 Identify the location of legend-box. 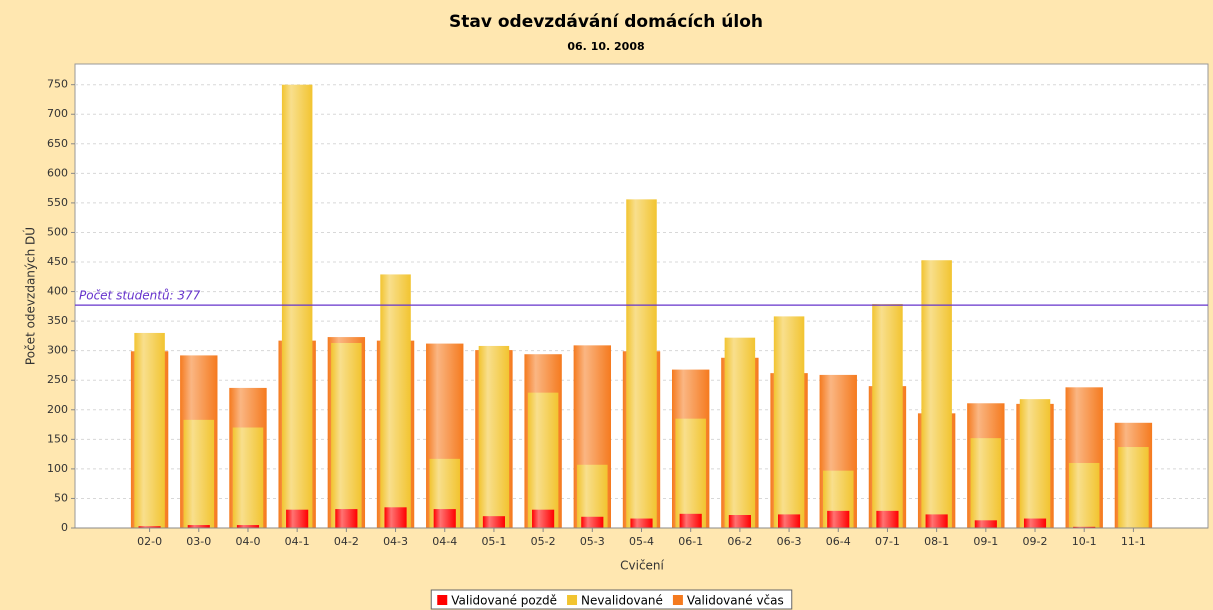
(611, 599).